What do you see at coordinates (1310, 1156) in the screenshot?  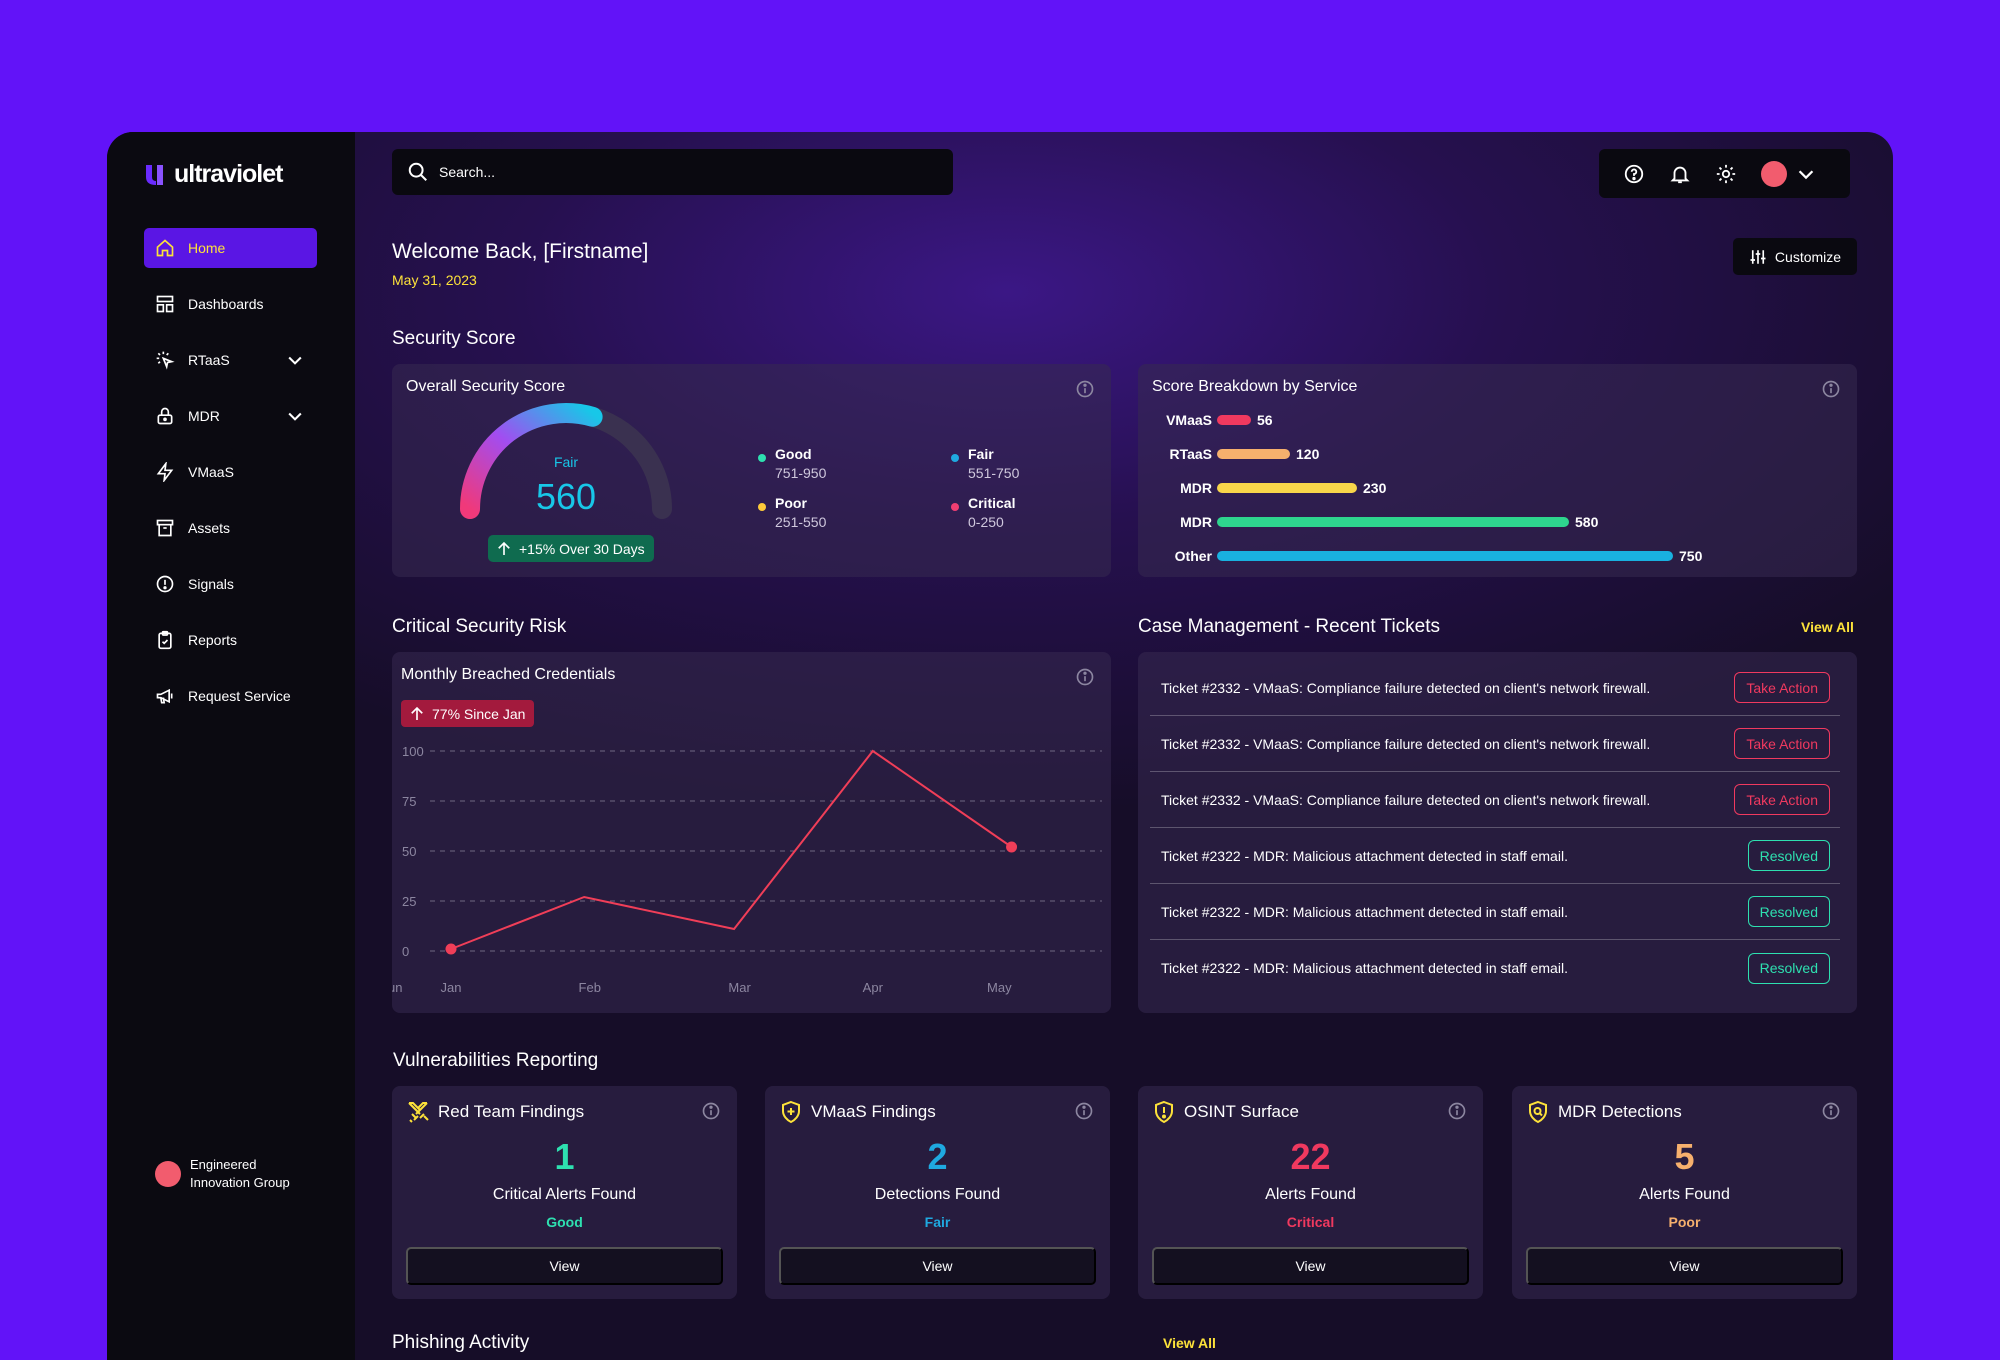 I see `finding-count: 22` at bounding box center [1310, 1156].